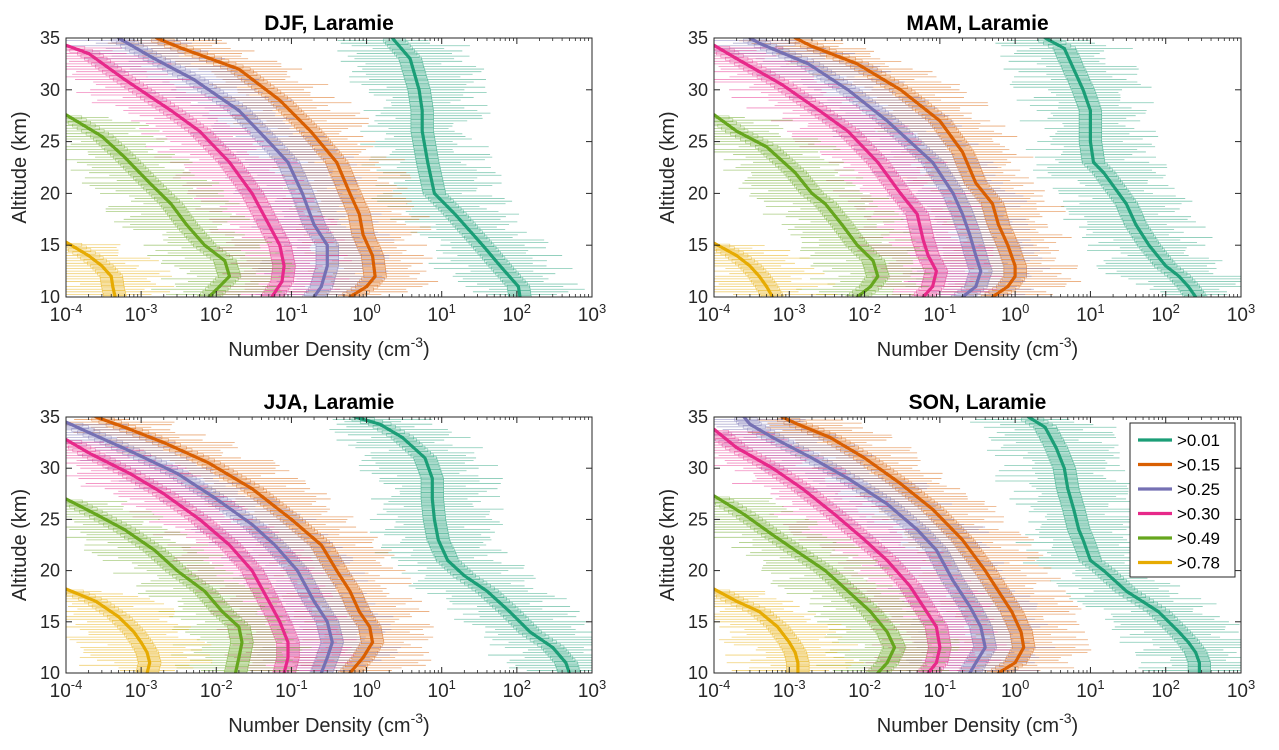 This screenshot has height=750, width=1279. Describe the element at coordinates (1198, 440) in the screenshot. I see `legend-label: >0.01` at that location.